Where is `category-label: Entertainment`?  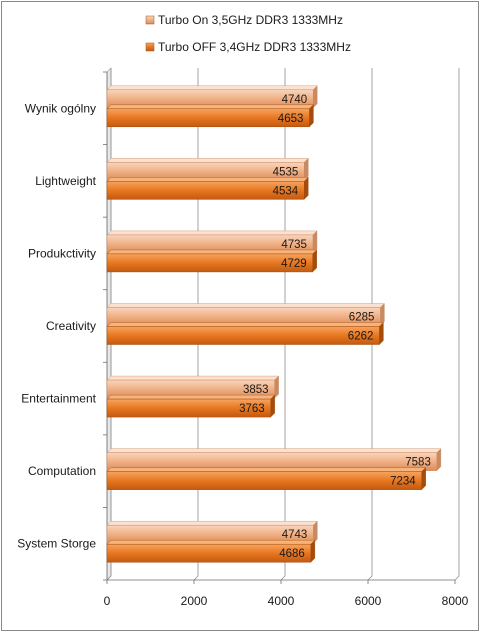
category-label: Entertainment is located at coordinates (58, 399).